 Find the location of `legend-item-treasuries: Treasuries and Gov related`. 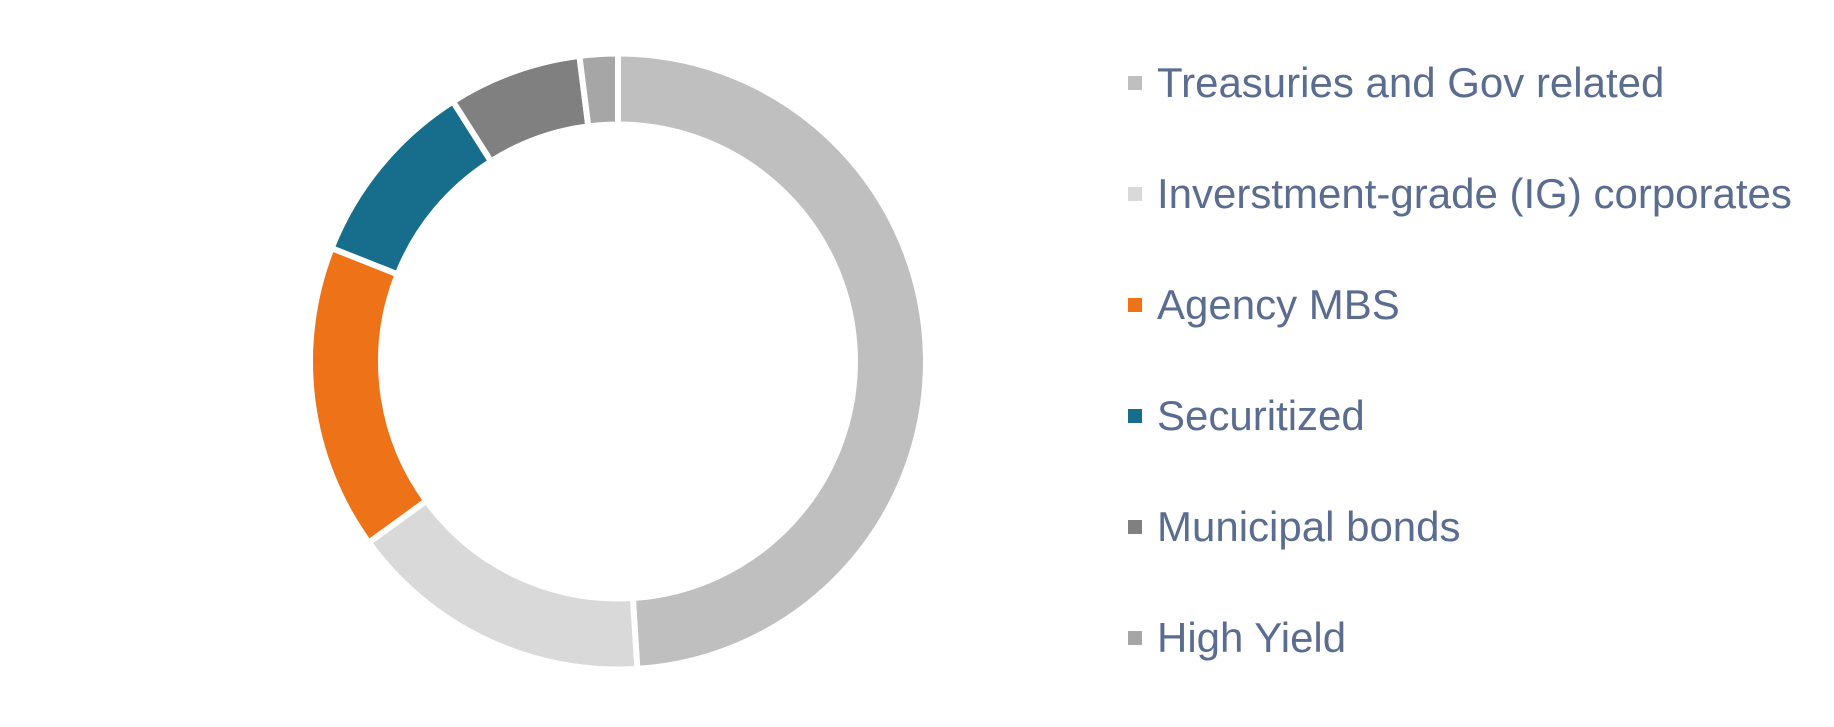

legend-item-treasuries: Treasuries and Gov related is located at coordinates (1460, 83).